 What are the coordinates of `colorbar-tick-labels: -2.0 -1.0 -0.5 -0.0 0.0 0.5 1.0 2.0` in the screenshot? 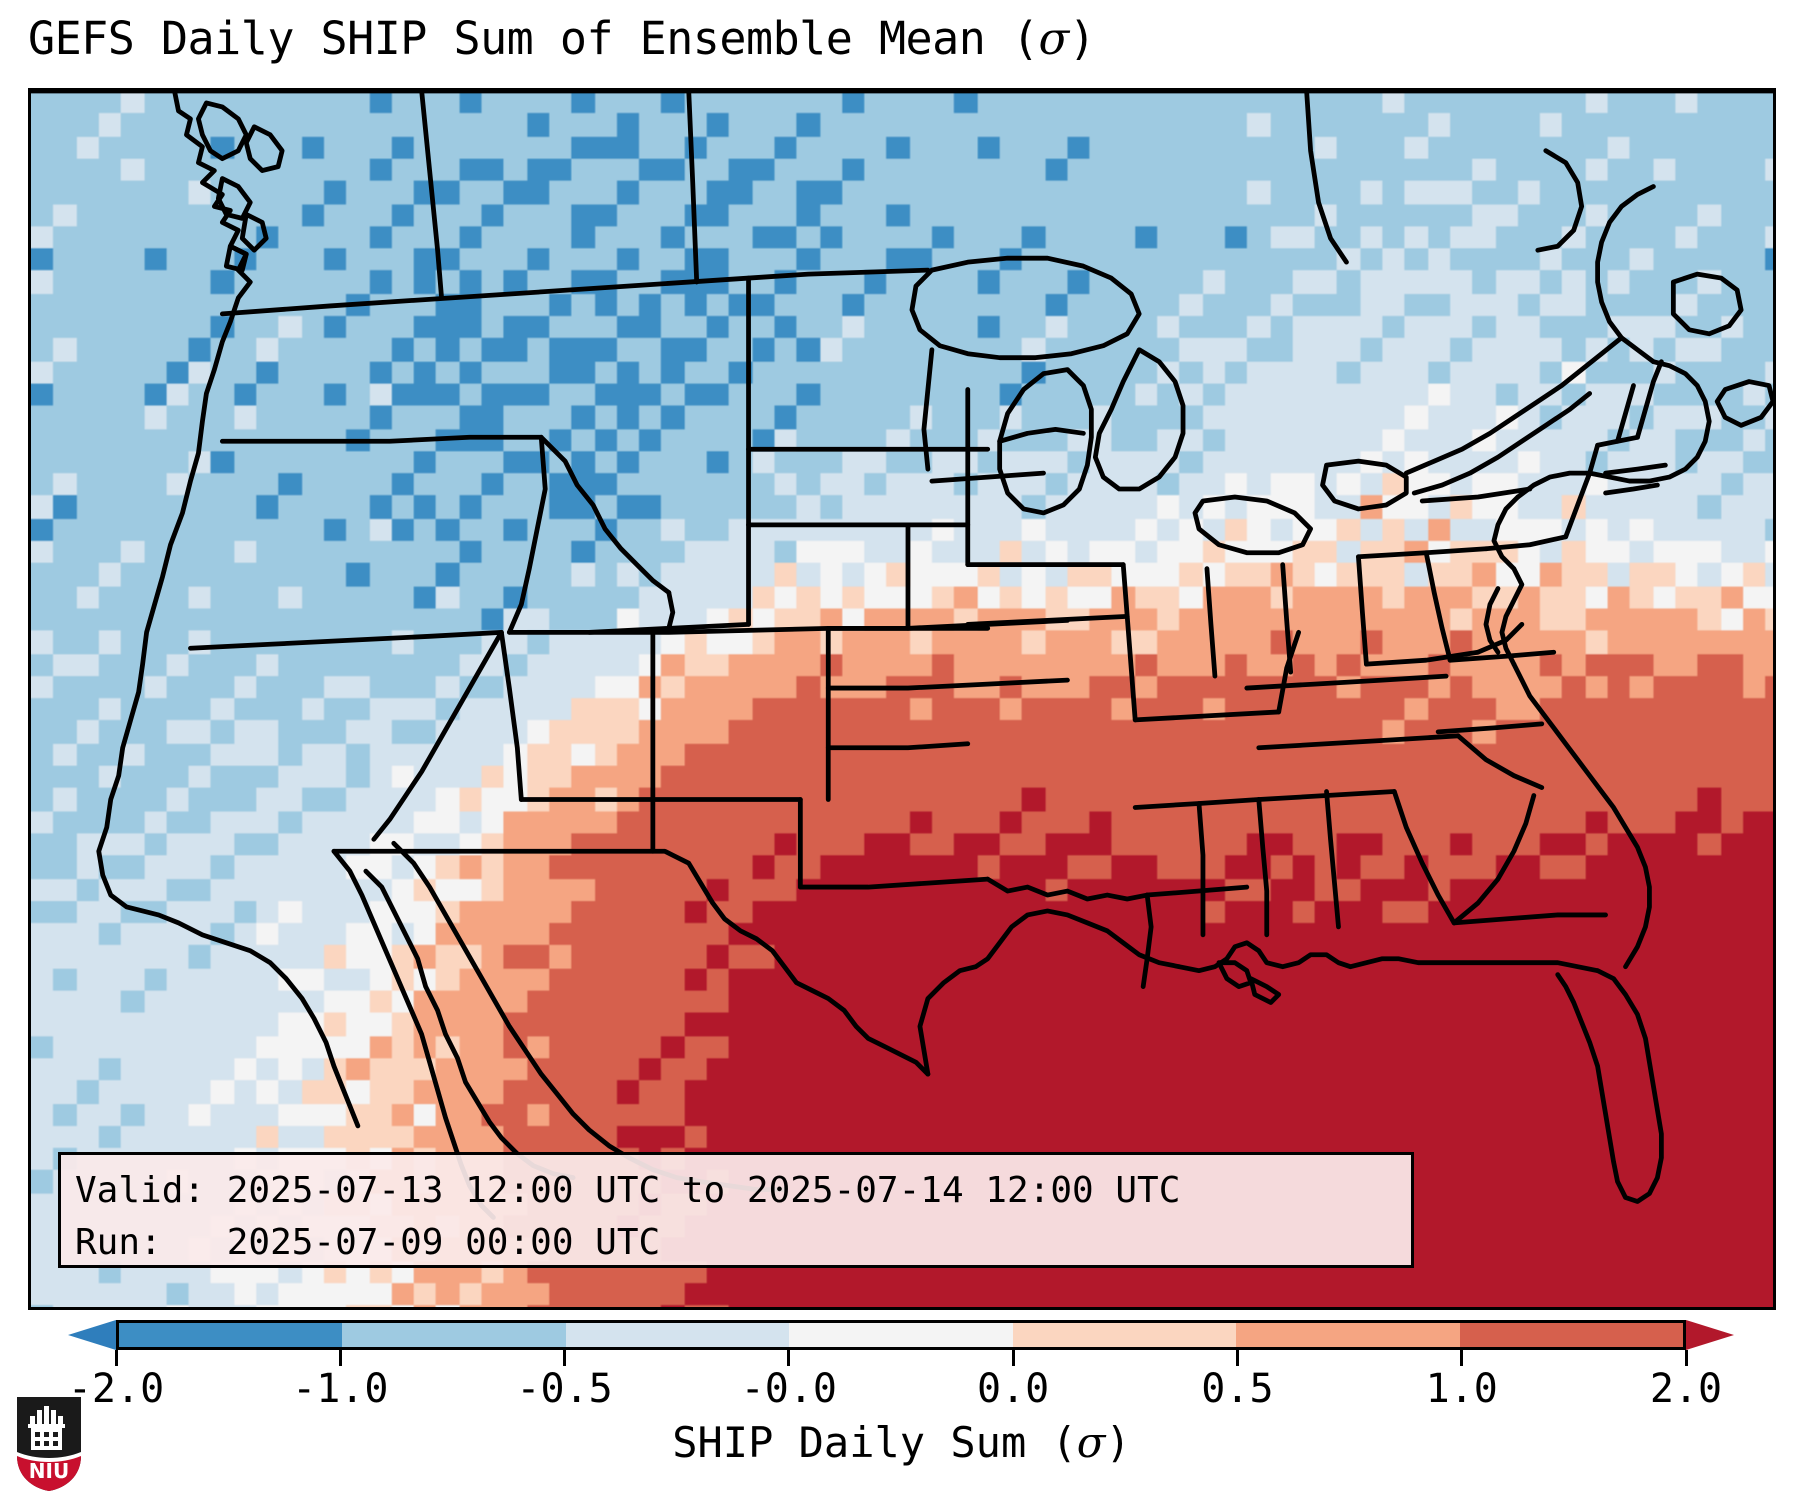 It's located at (901, 1393).